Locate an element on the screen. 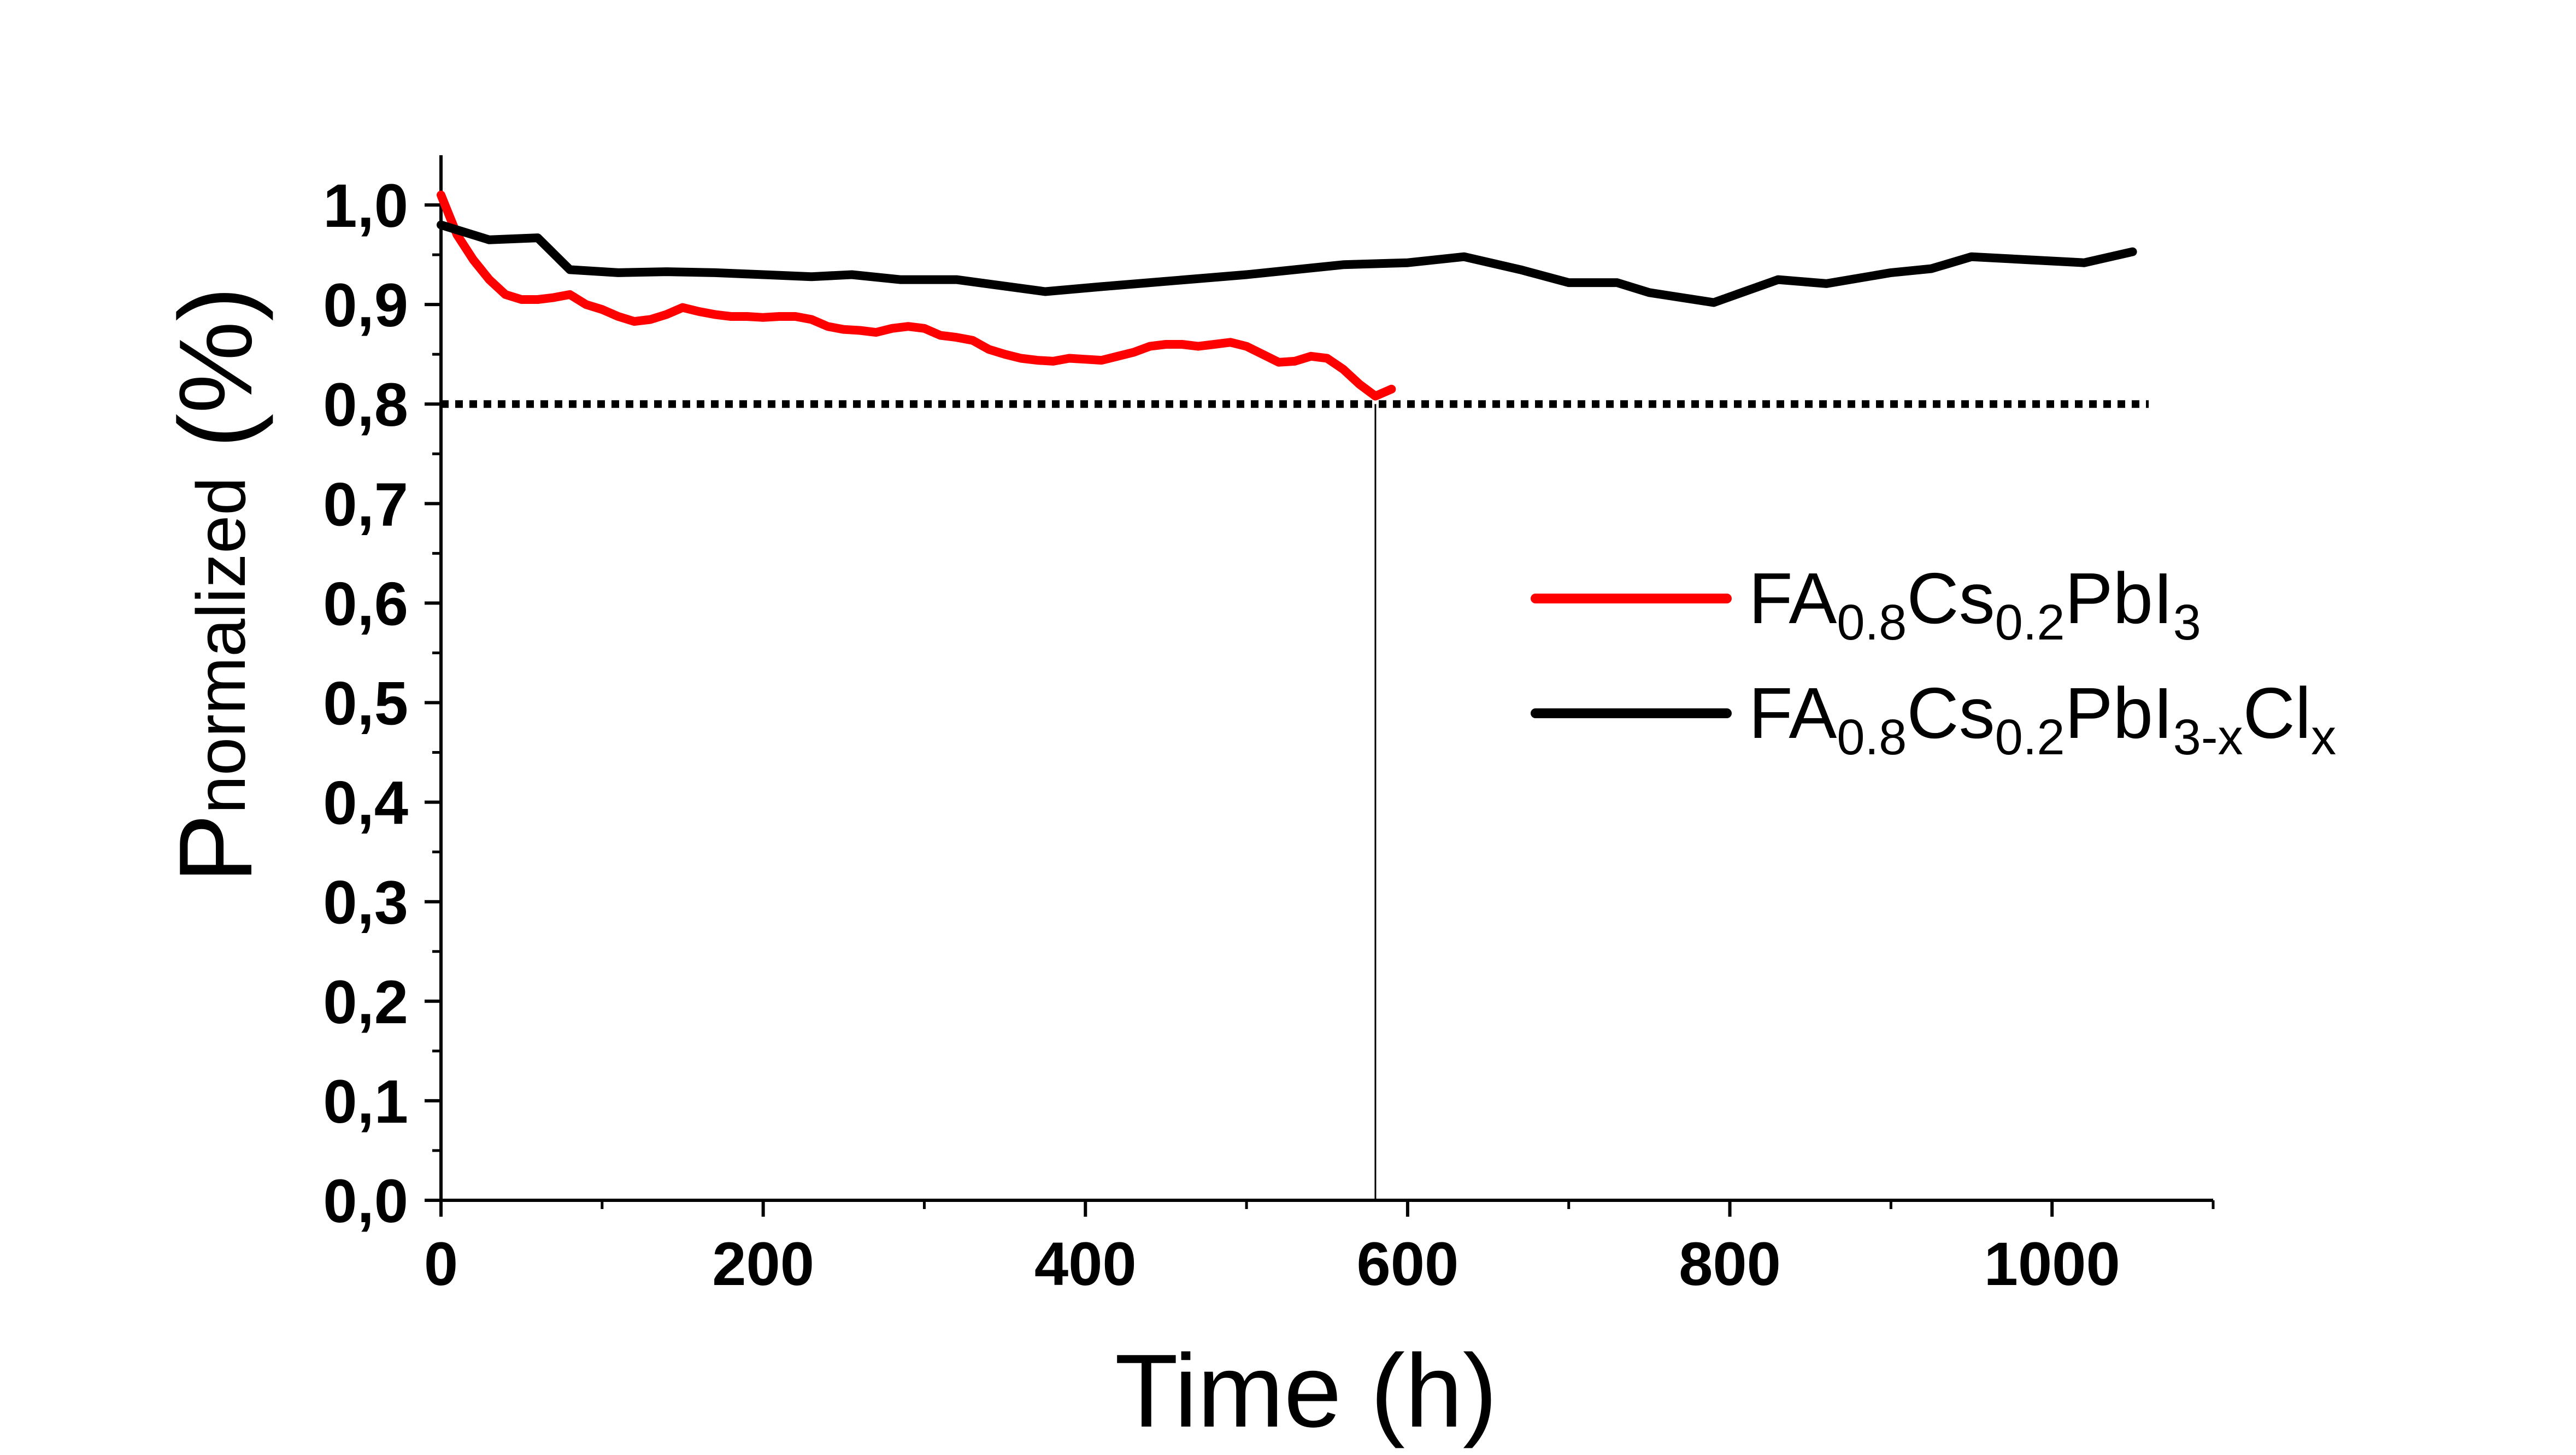 The height and width of the screenshot is (1455, 2576). legend-label-subscript: x is located at coordinates (2324, 737).